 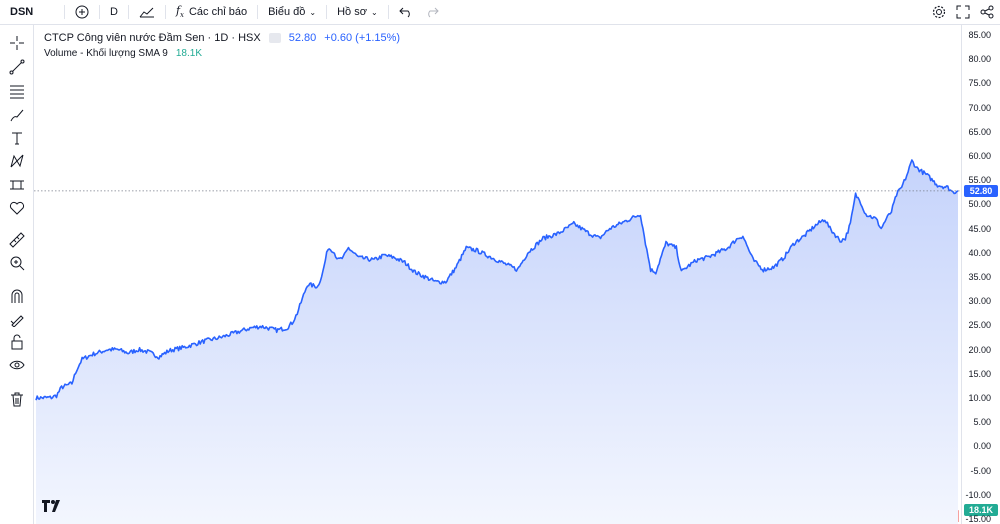 What do you see at coordinates (979, 252) in the screenshot?
I see `axis-tick-label: 40.00` at bounding box center [979, 252].